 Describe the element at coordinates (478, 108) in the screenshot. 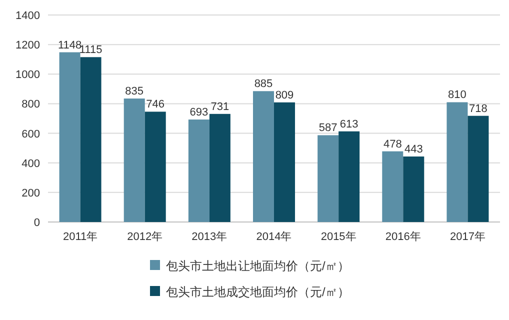

I see `data-label: 718` at that location.